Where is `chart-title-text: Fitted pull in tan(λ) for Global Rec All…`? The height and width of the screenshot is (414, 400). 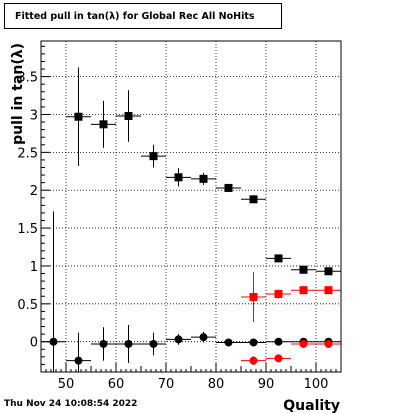 chart-title-text: Fitted pull in tan(λ) for Global Rec All… is located at coordinates (135, 16).